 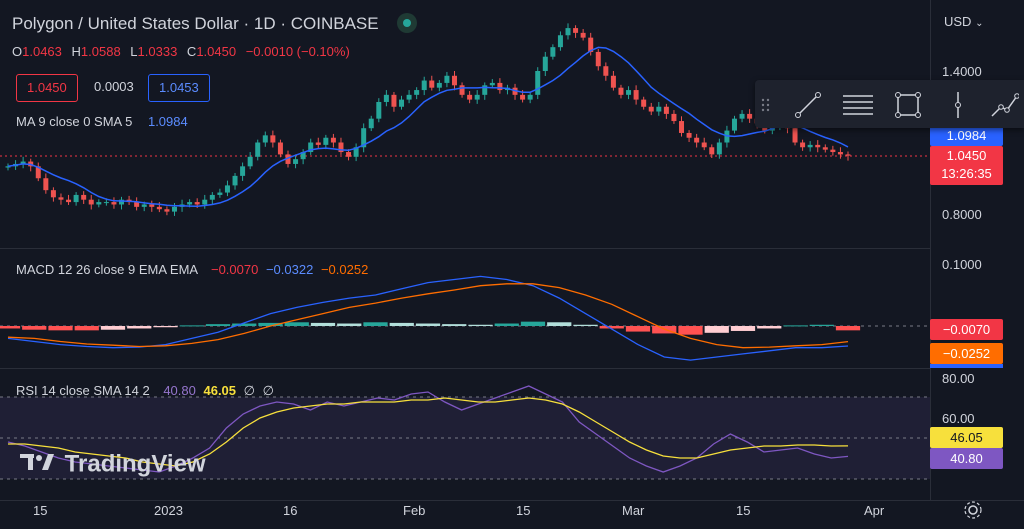 What do you see at coordinates (908, 105) in the screenshot?
I see `rectangle-icon` at bounding box center [908, 105].